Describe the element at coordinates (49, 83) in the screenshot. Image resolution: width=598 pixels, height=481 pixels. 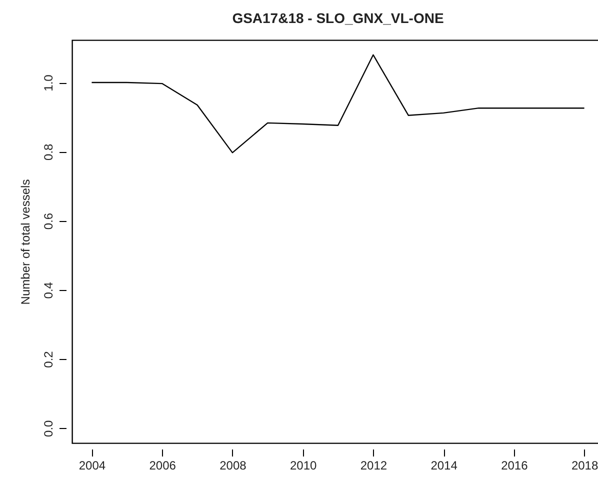
I see `y-tick-label: 1.0` at that location.